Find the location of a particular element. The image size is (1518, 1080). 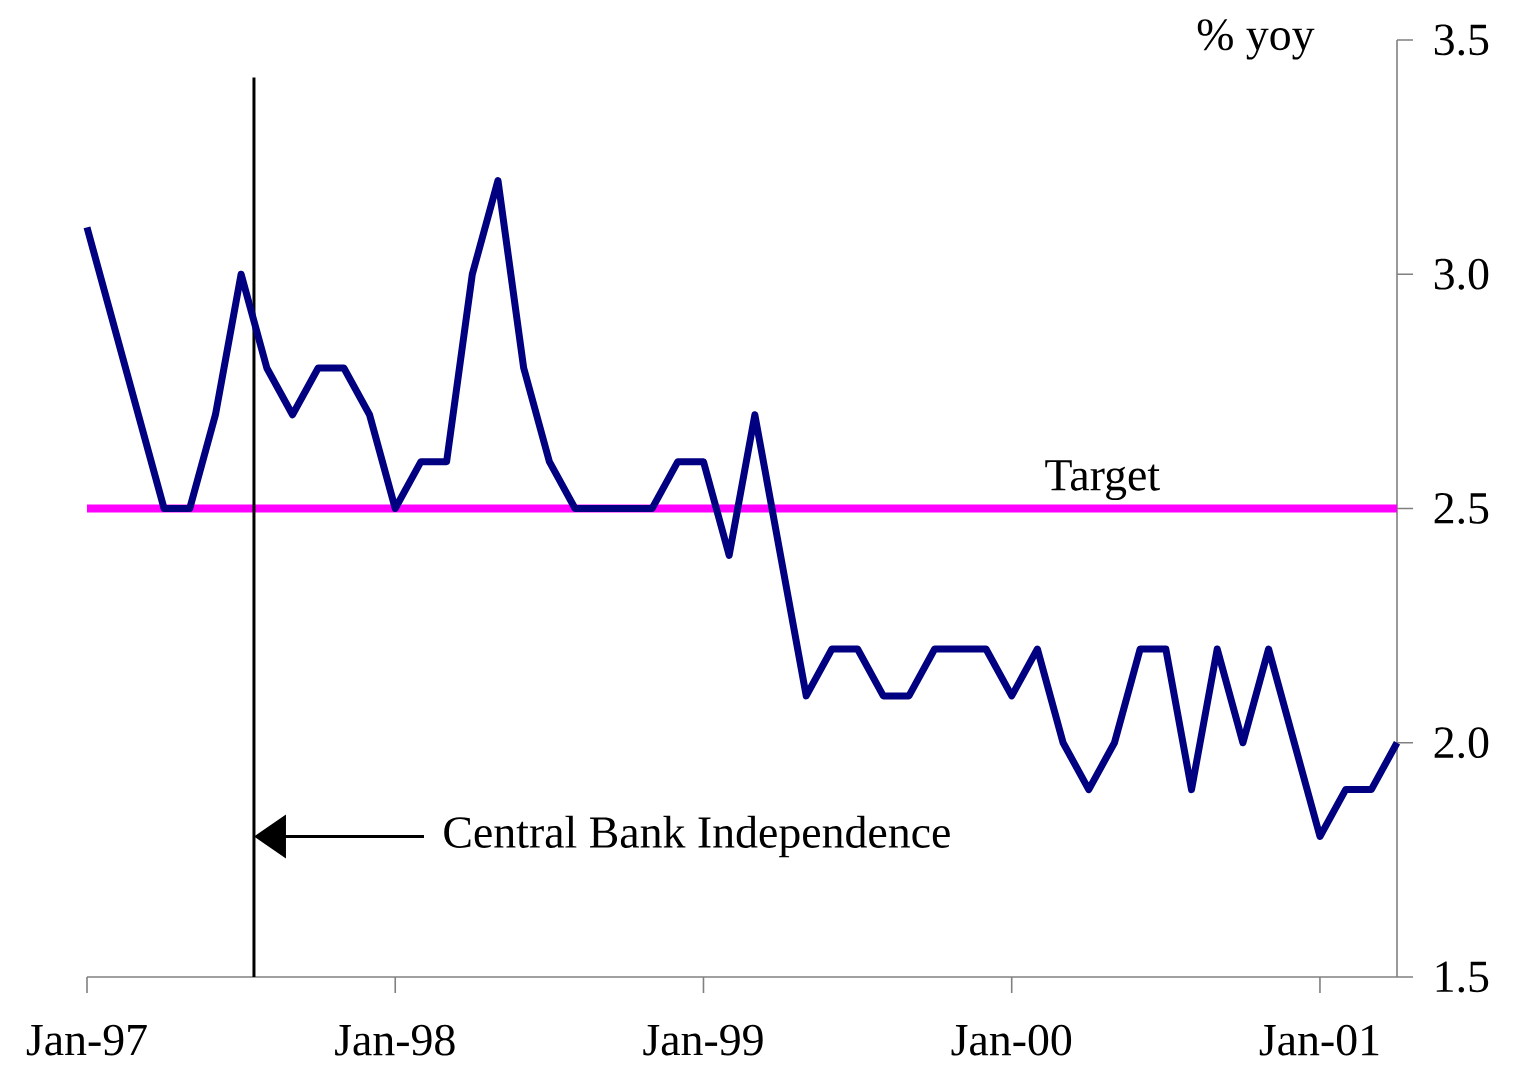

y-tick-label: 3.0 is located at coordinates (1461, 274).